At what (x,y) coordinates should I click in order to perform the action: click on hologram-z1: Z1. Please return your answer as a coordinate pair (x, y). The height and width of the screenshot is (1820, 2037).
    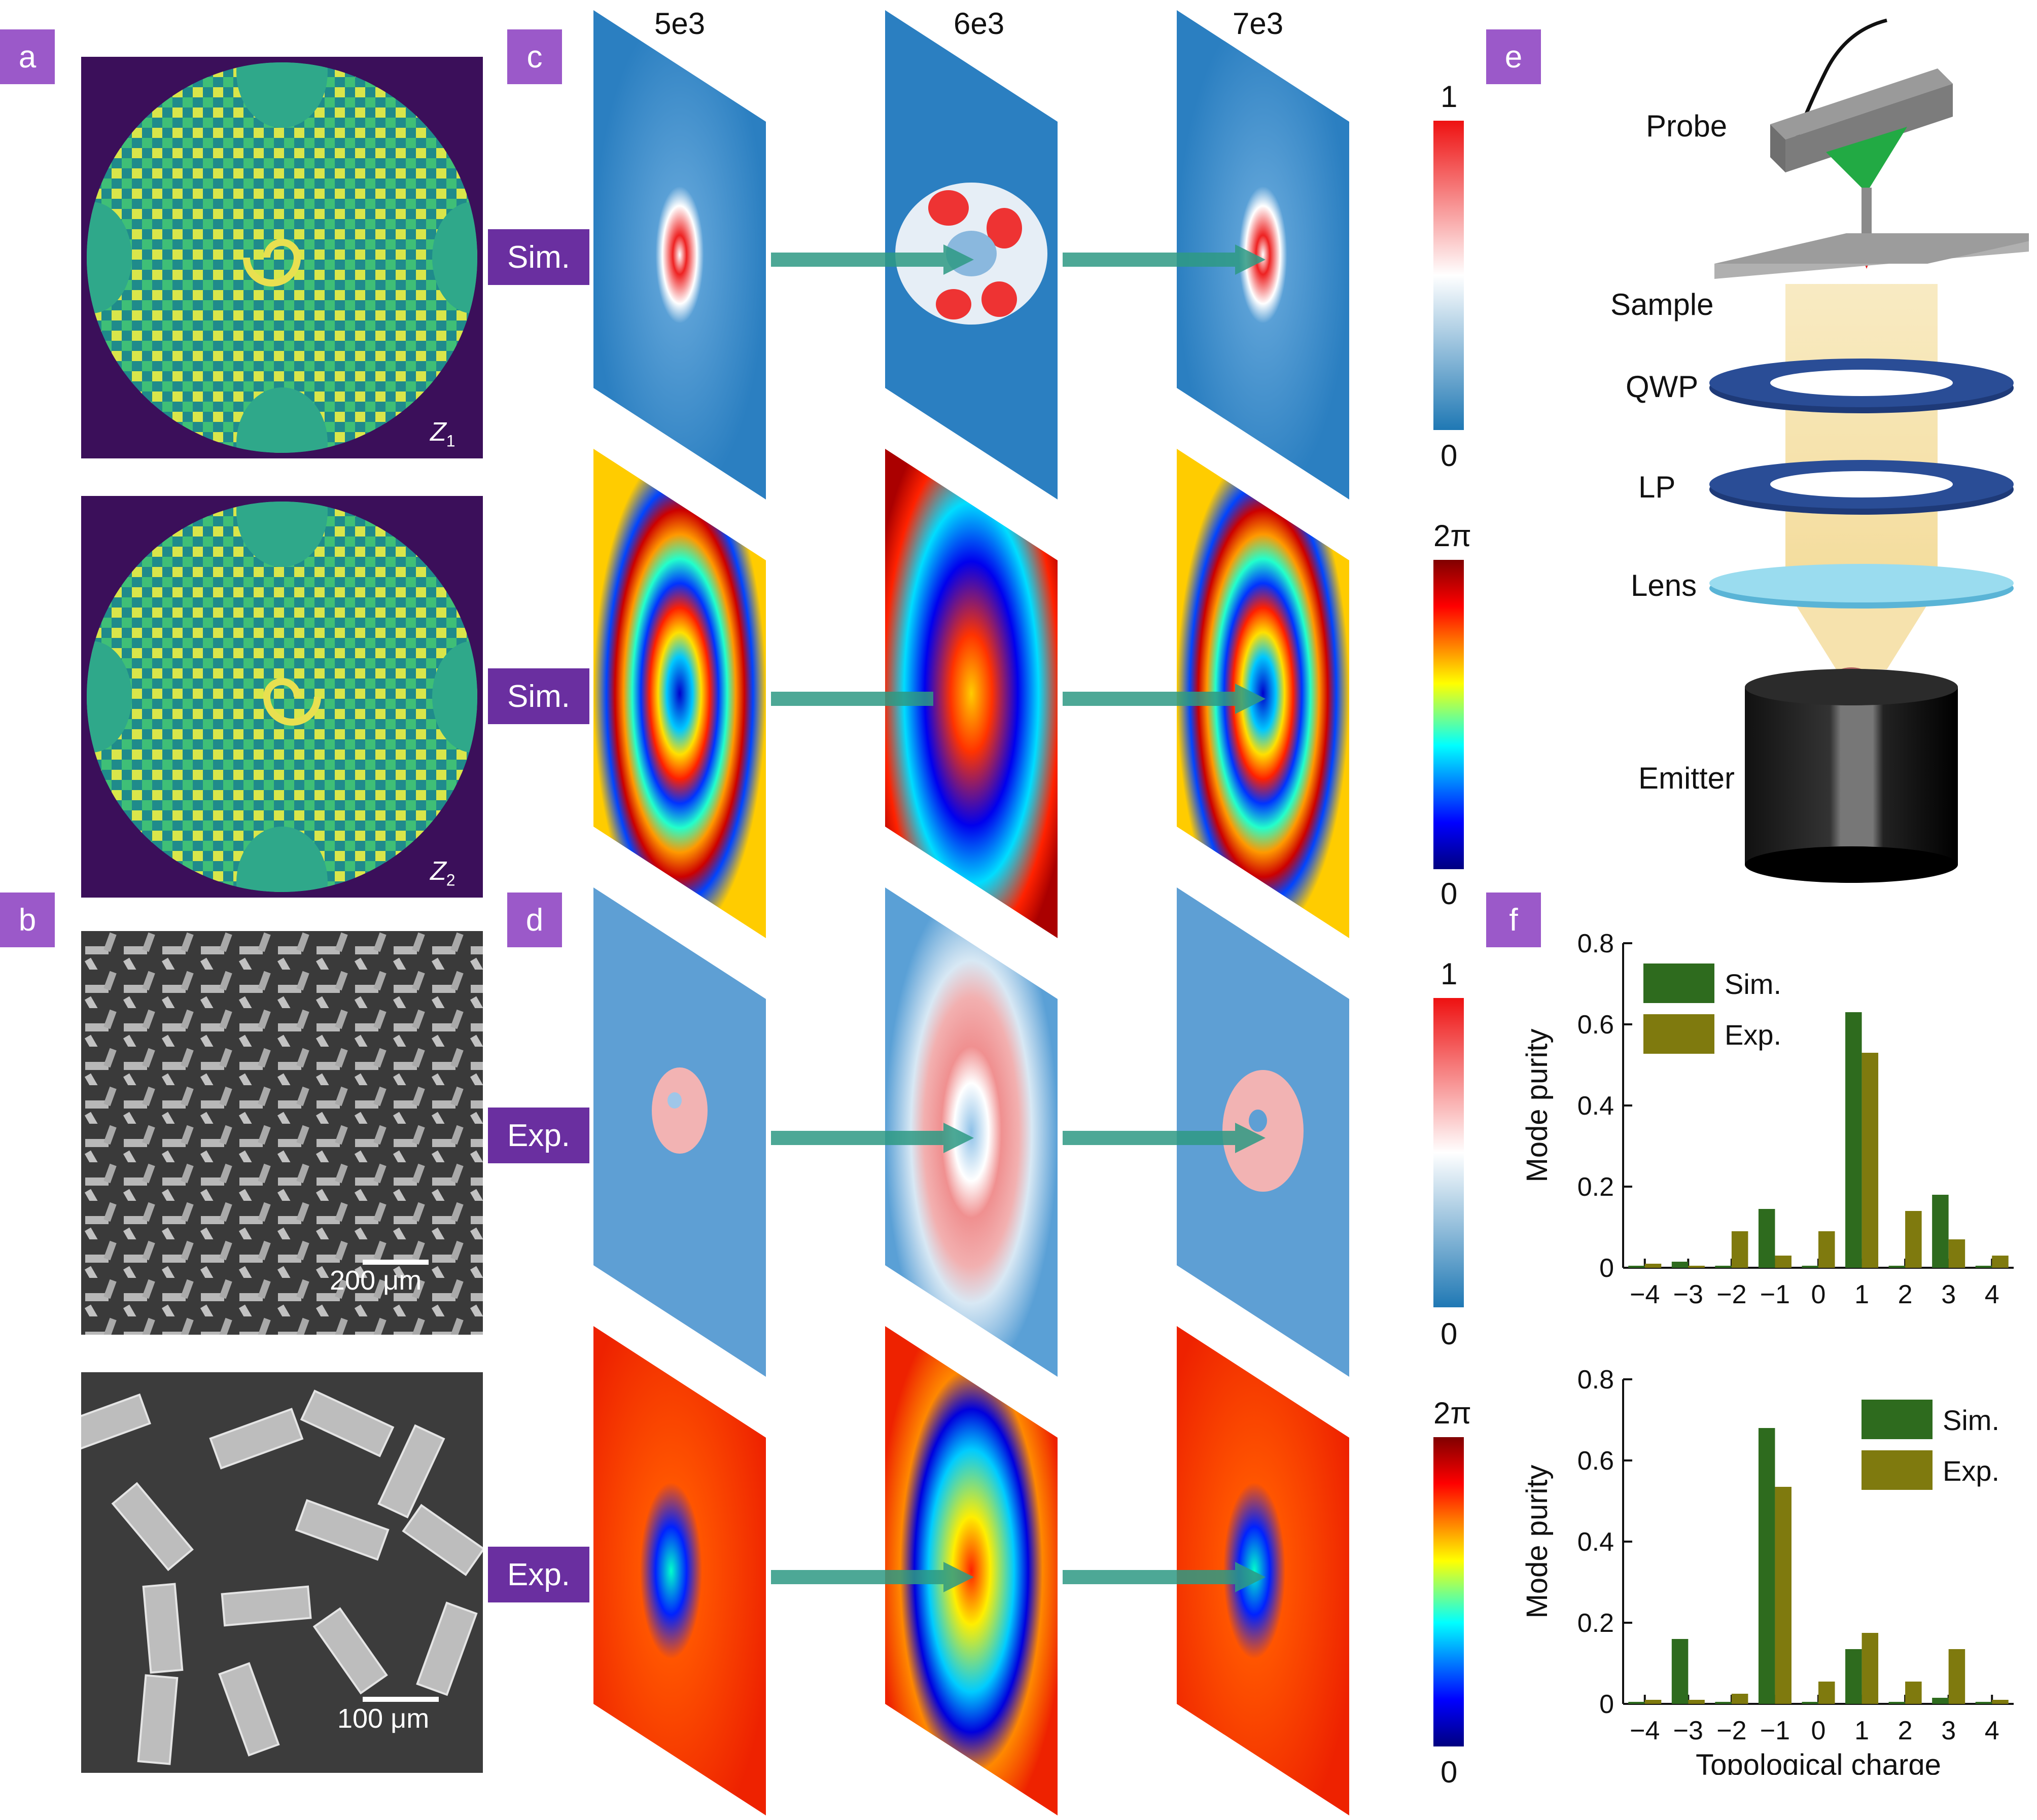
    Looking at the image, I should click on (282, 257).